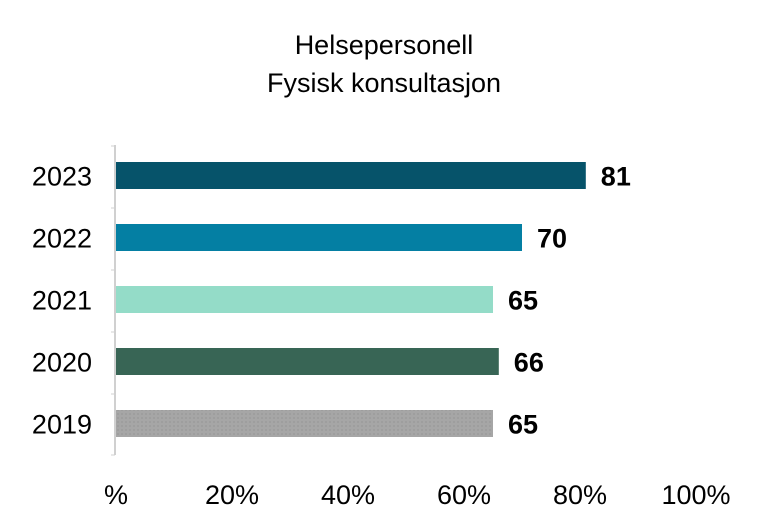 Image resolution: width=768 pixels, height=528 pixels. I want to click on x-tick-label: %, so click(116, 495).